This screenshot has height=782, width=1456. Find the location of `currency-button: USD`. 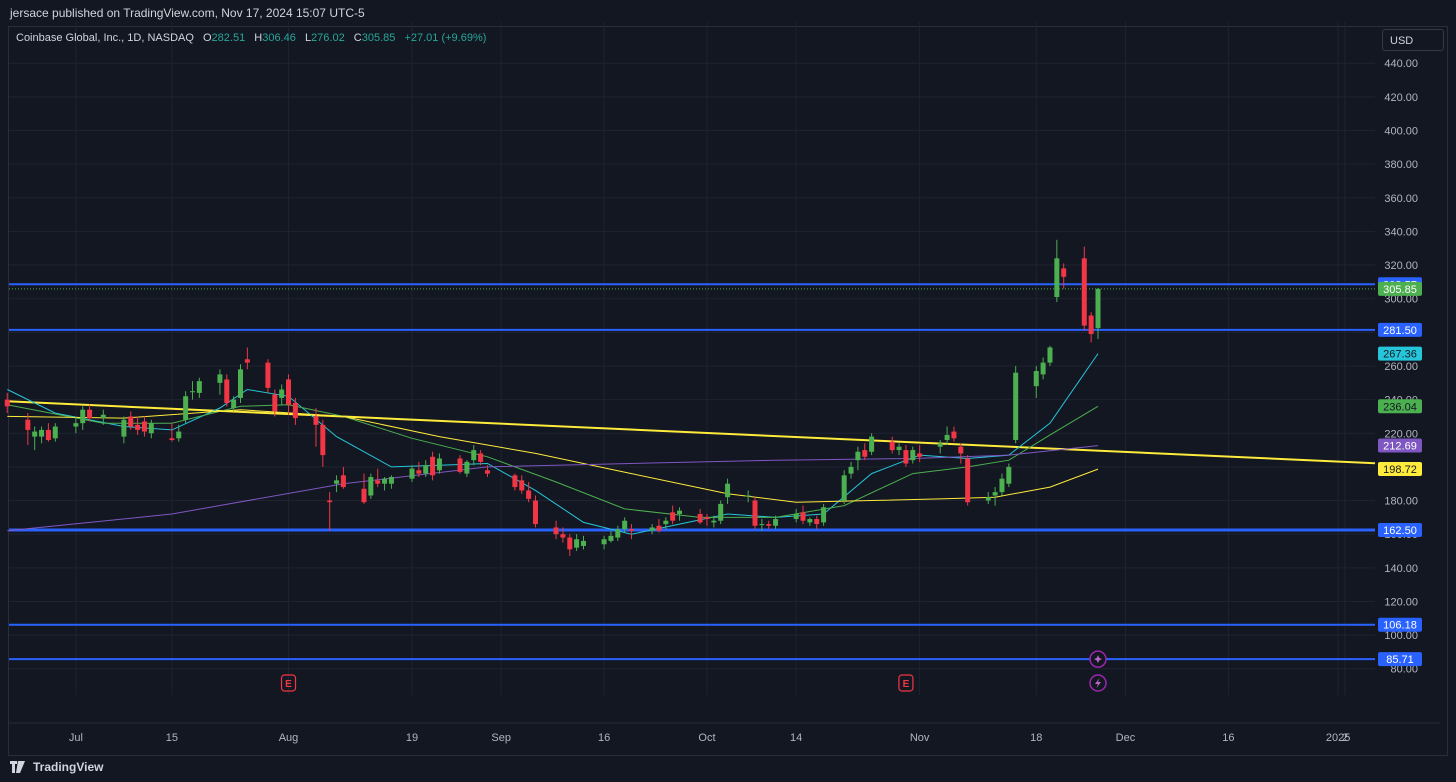

currency-button: USD is located at coordinates (1413, 40).